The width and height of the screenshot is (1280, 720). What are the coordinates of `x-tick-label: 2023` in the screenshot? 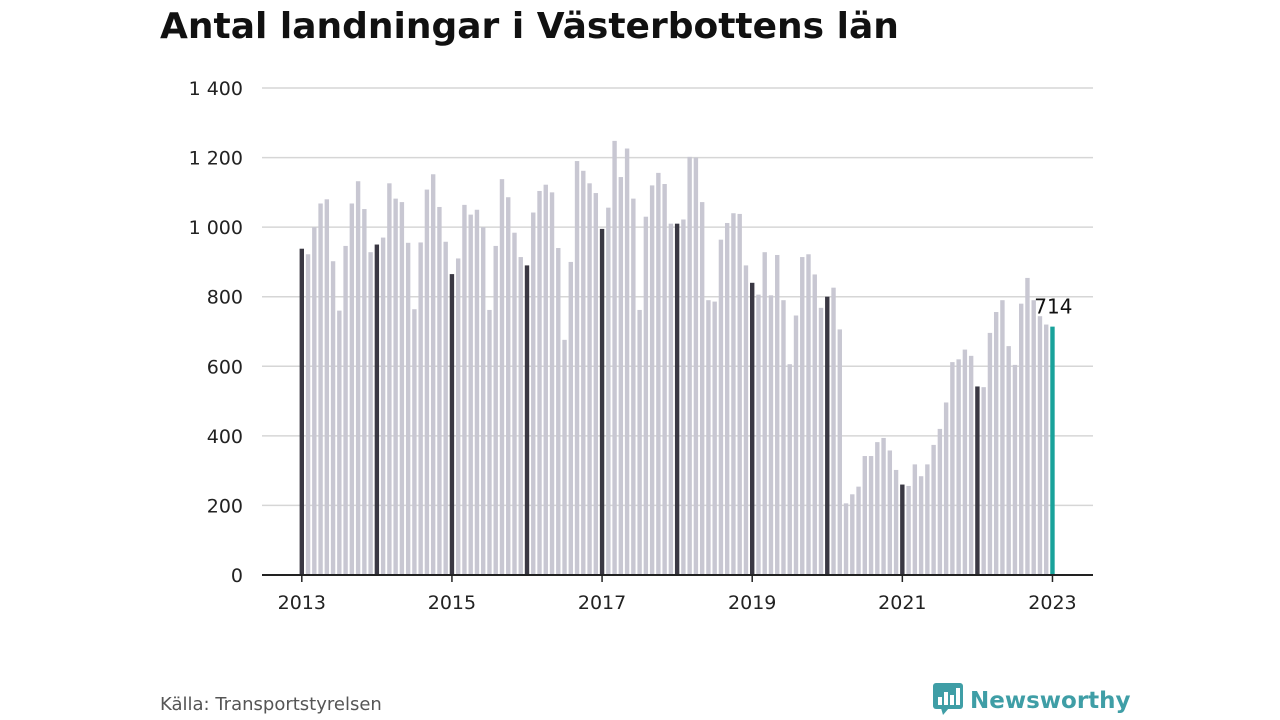 It's located at (1052, 603).